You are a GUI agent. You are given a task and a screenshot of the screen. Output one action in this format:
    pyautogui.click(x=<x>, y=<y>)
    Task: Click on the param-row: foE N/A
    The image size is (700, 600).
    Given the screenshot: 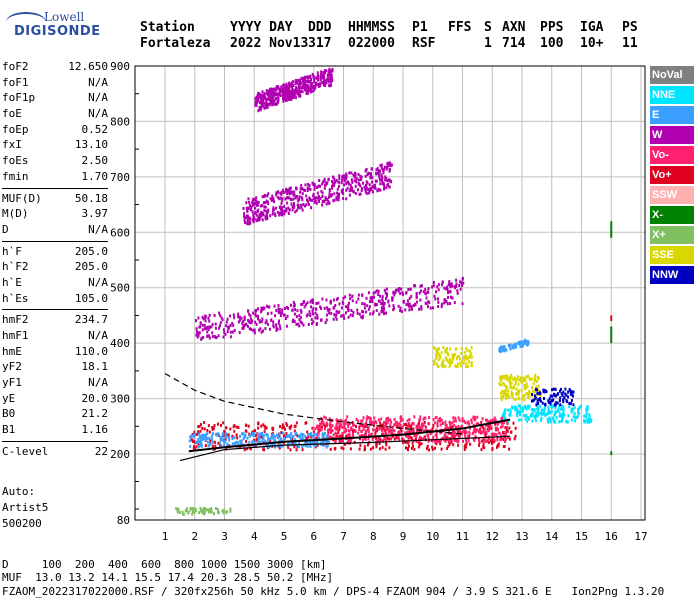 What is the action you would take?
    pyautogui.click(x=56, y=115)
    